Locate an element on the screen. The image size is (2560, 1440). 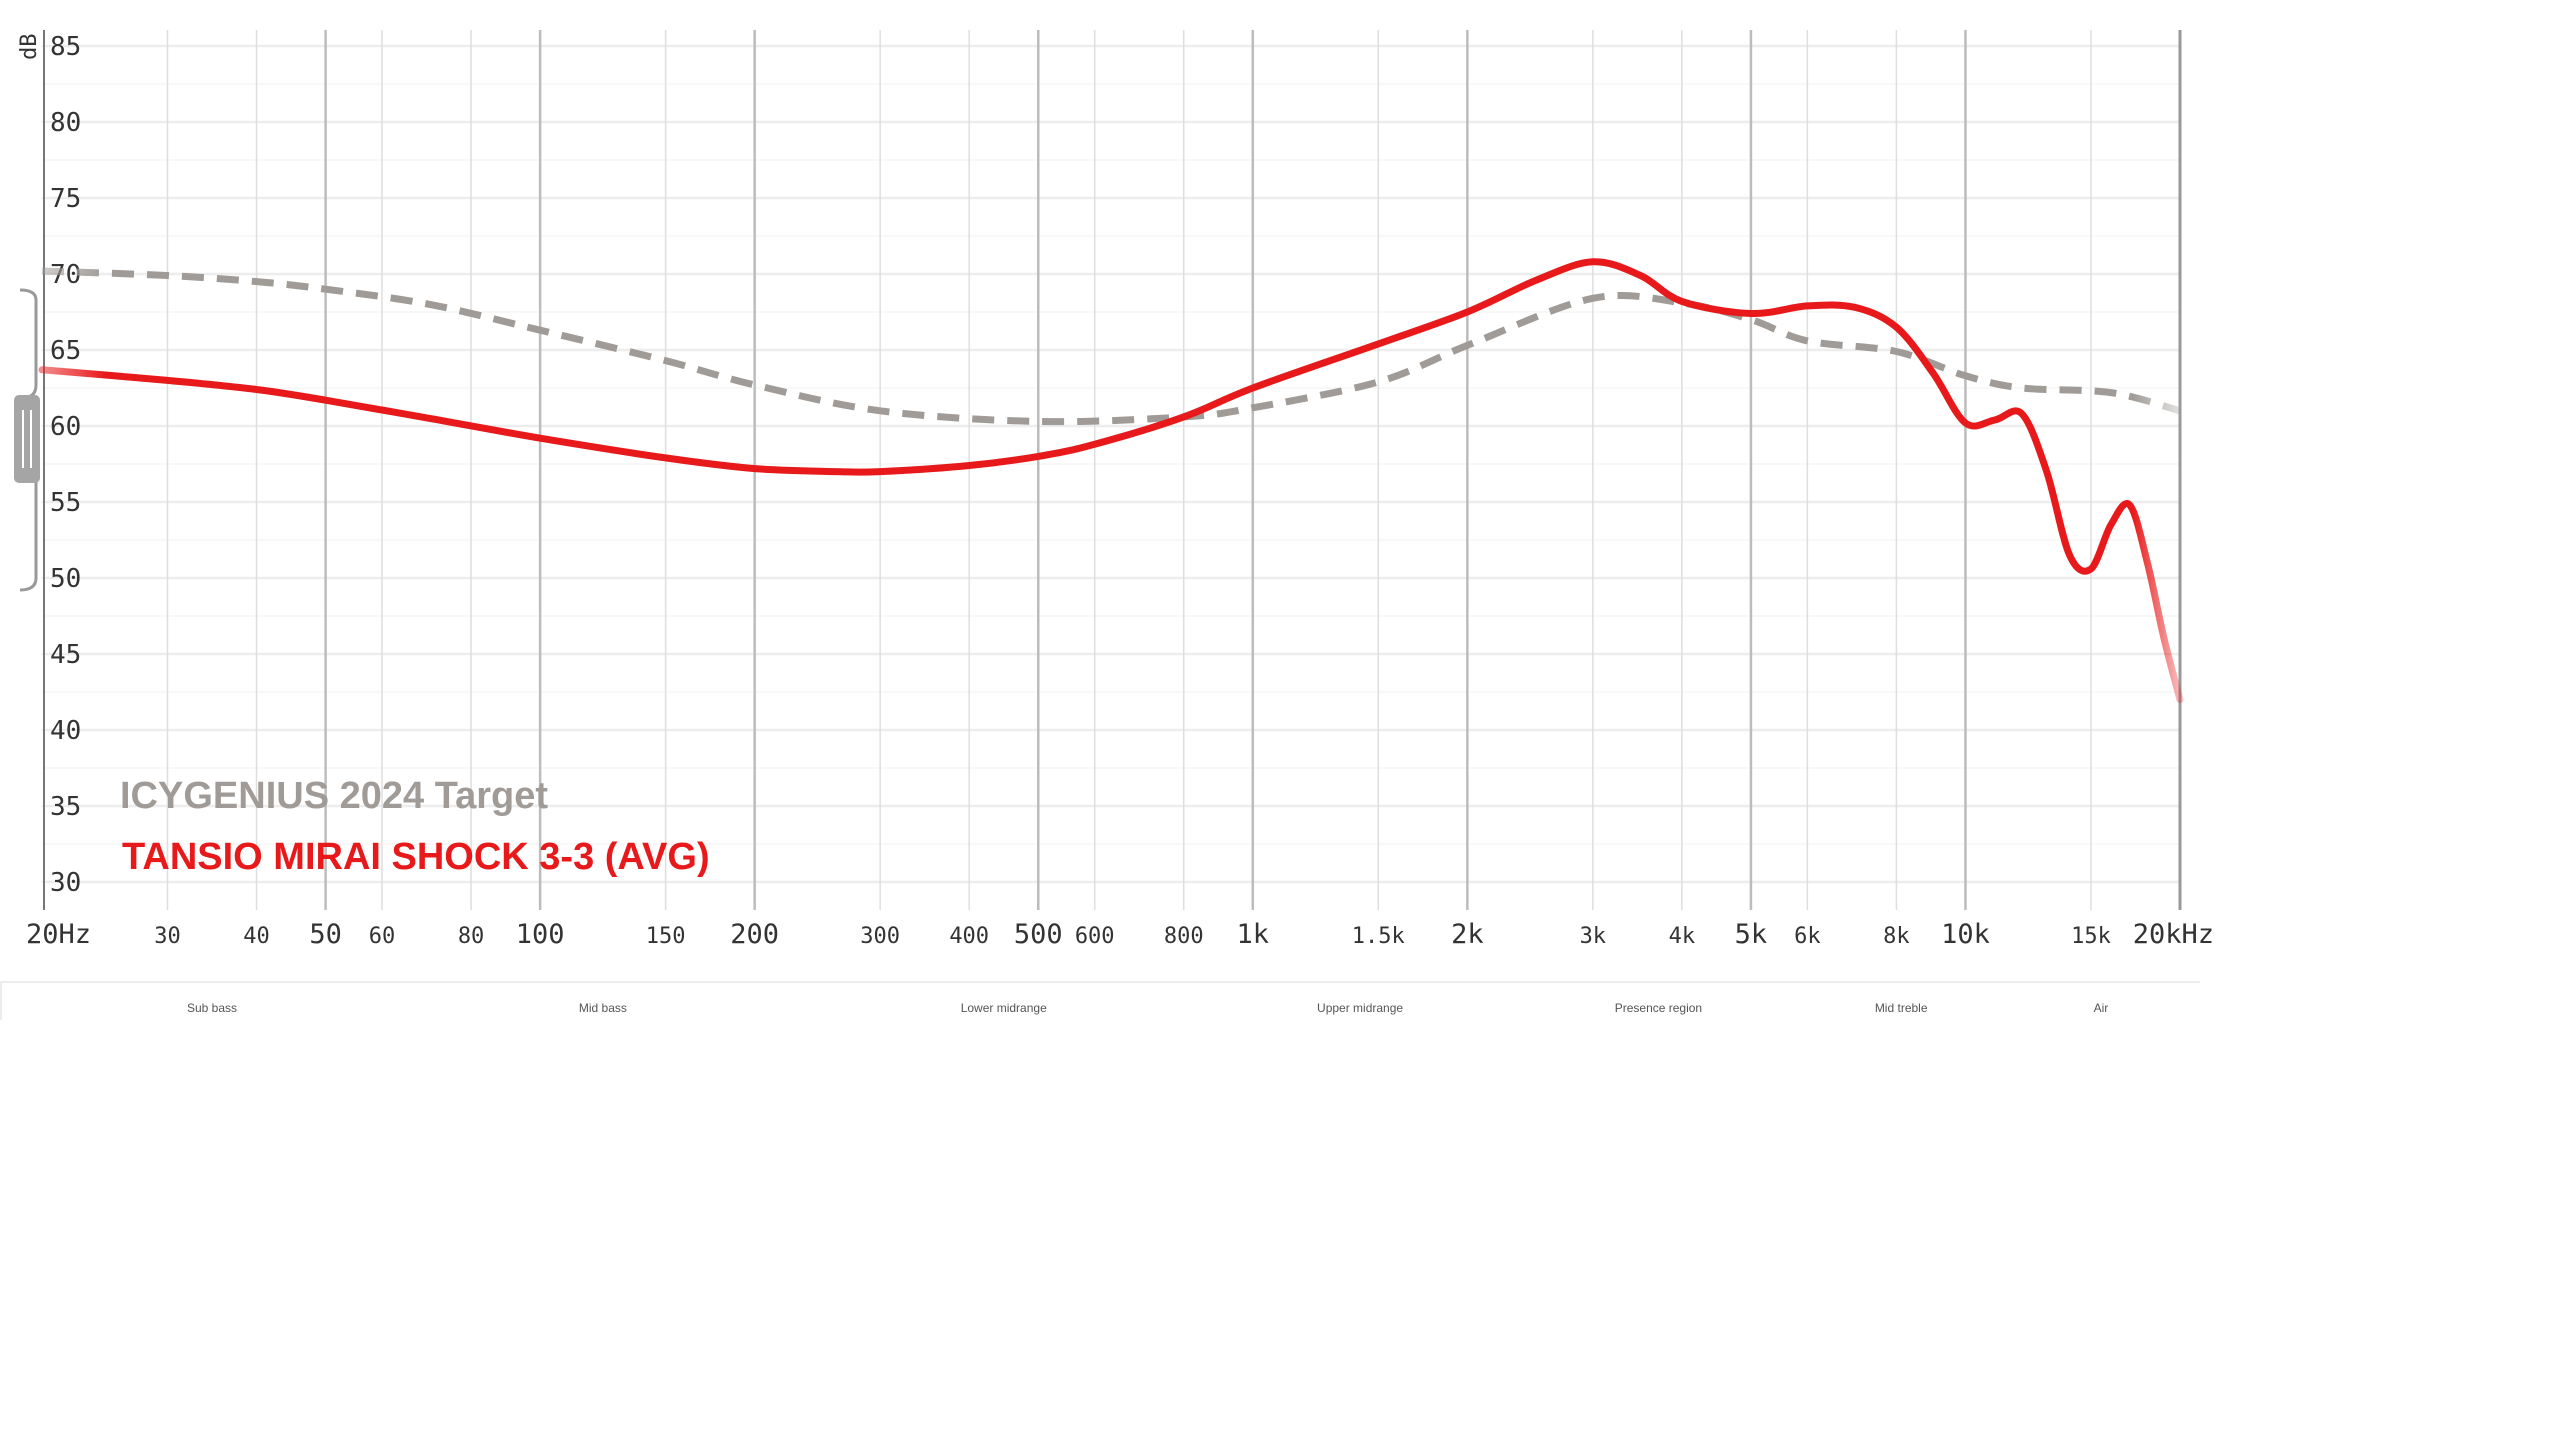
y-tick-label: 30 is located at coordinates (65, 883).